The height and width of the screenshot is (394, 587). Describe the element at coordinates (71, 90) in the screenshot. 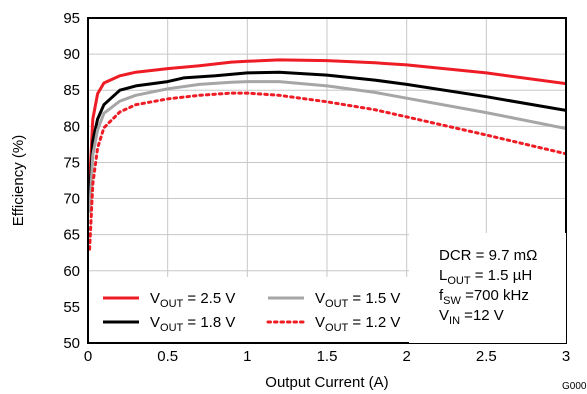

I see `y-tick-label: 85` at that location.